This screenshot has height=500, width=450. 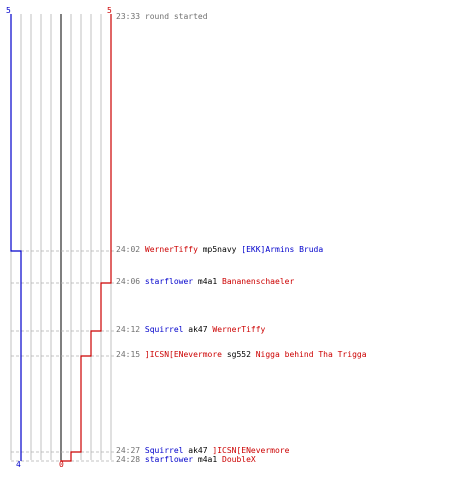 I want to click on event-victim: [EKK]Armins Bruda, so click(x=282, y=249).